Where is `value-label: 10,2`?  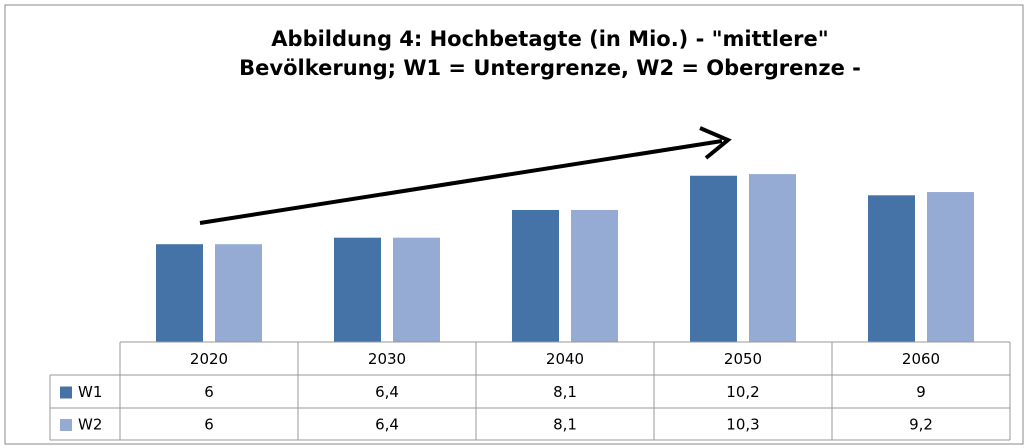
value-label: 10,2 is located at coordinates (742, 392).